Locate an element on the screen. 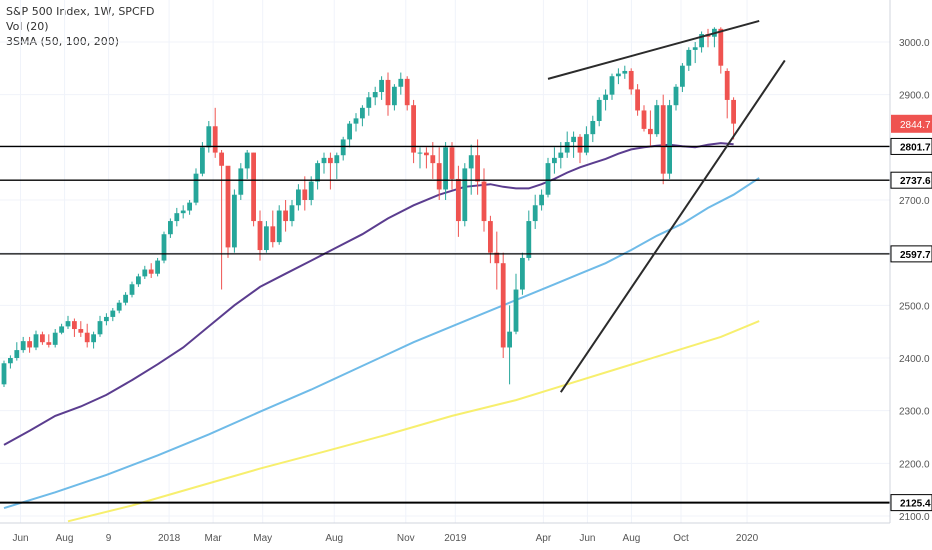  volume-indicator-label: Vol (20) is located at coordinates (27, 26).